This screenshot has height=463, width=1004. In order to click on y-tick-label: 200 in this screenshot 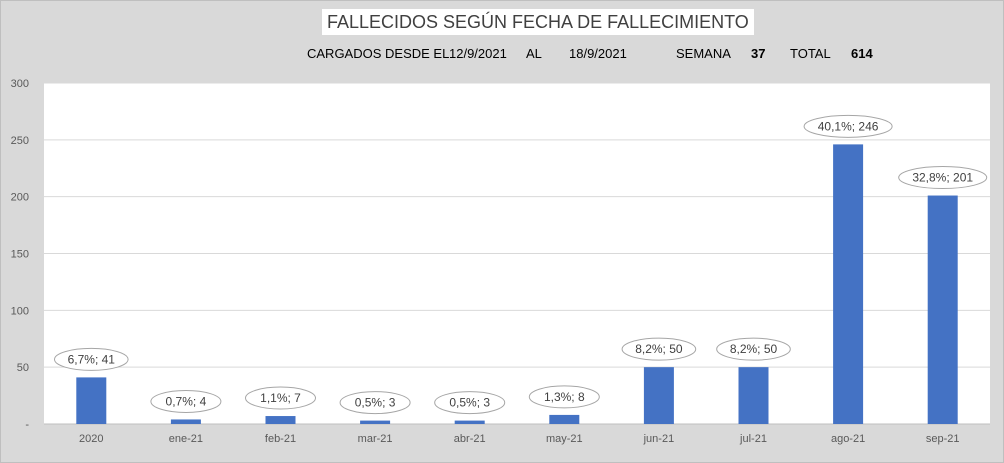, I will do `click(20, 198)`.